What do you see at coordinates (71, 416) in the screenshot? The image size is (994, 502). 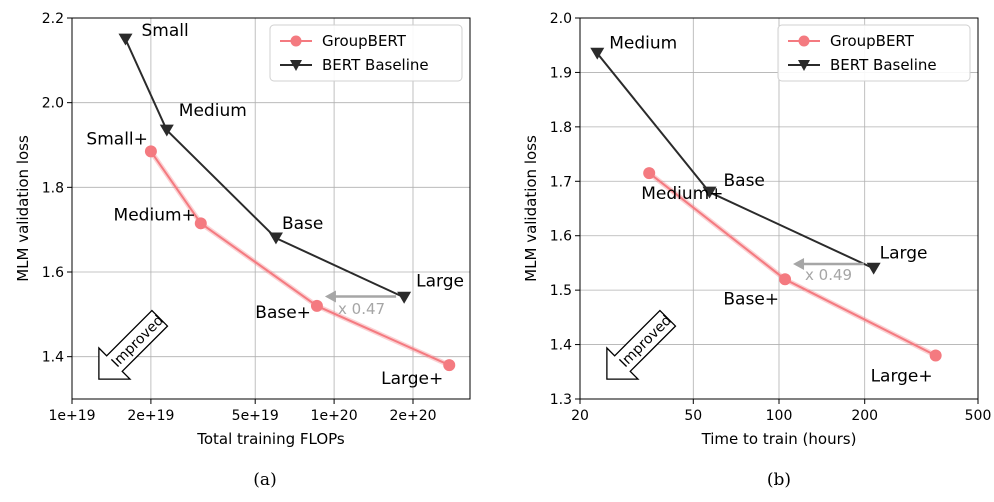 I see `x-tick-label: 1e+19` at bounding box center [71, 416].